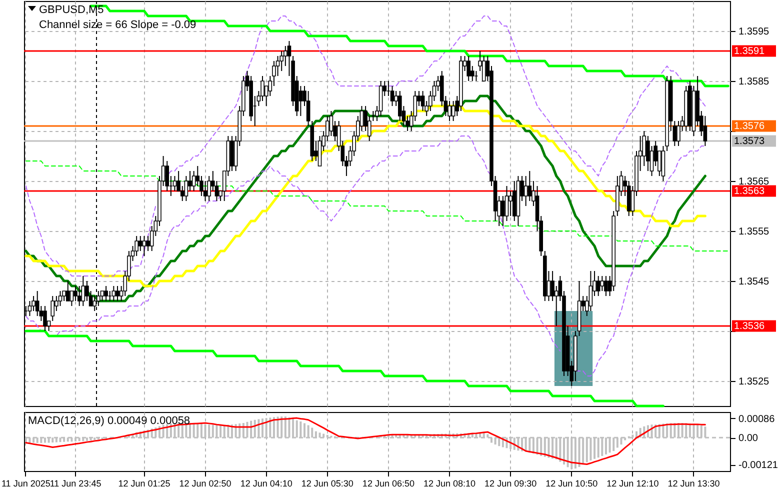  Describe the element at coordinates (754, 182) in the screenshot. I see `y-tick-label: 1.3565` at that location.